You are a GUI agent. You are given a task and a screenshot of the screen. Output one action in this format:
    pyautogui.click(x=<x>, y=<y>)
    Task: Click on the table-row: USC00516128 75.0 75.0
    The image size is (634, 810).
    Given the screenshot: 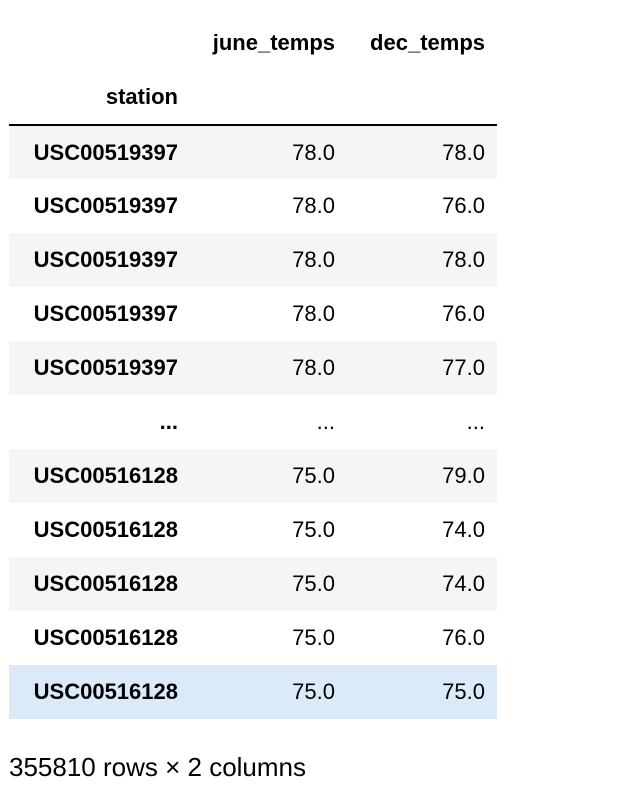 What is the action you would take?
    pyautogui.click(x=253, y=692)
    